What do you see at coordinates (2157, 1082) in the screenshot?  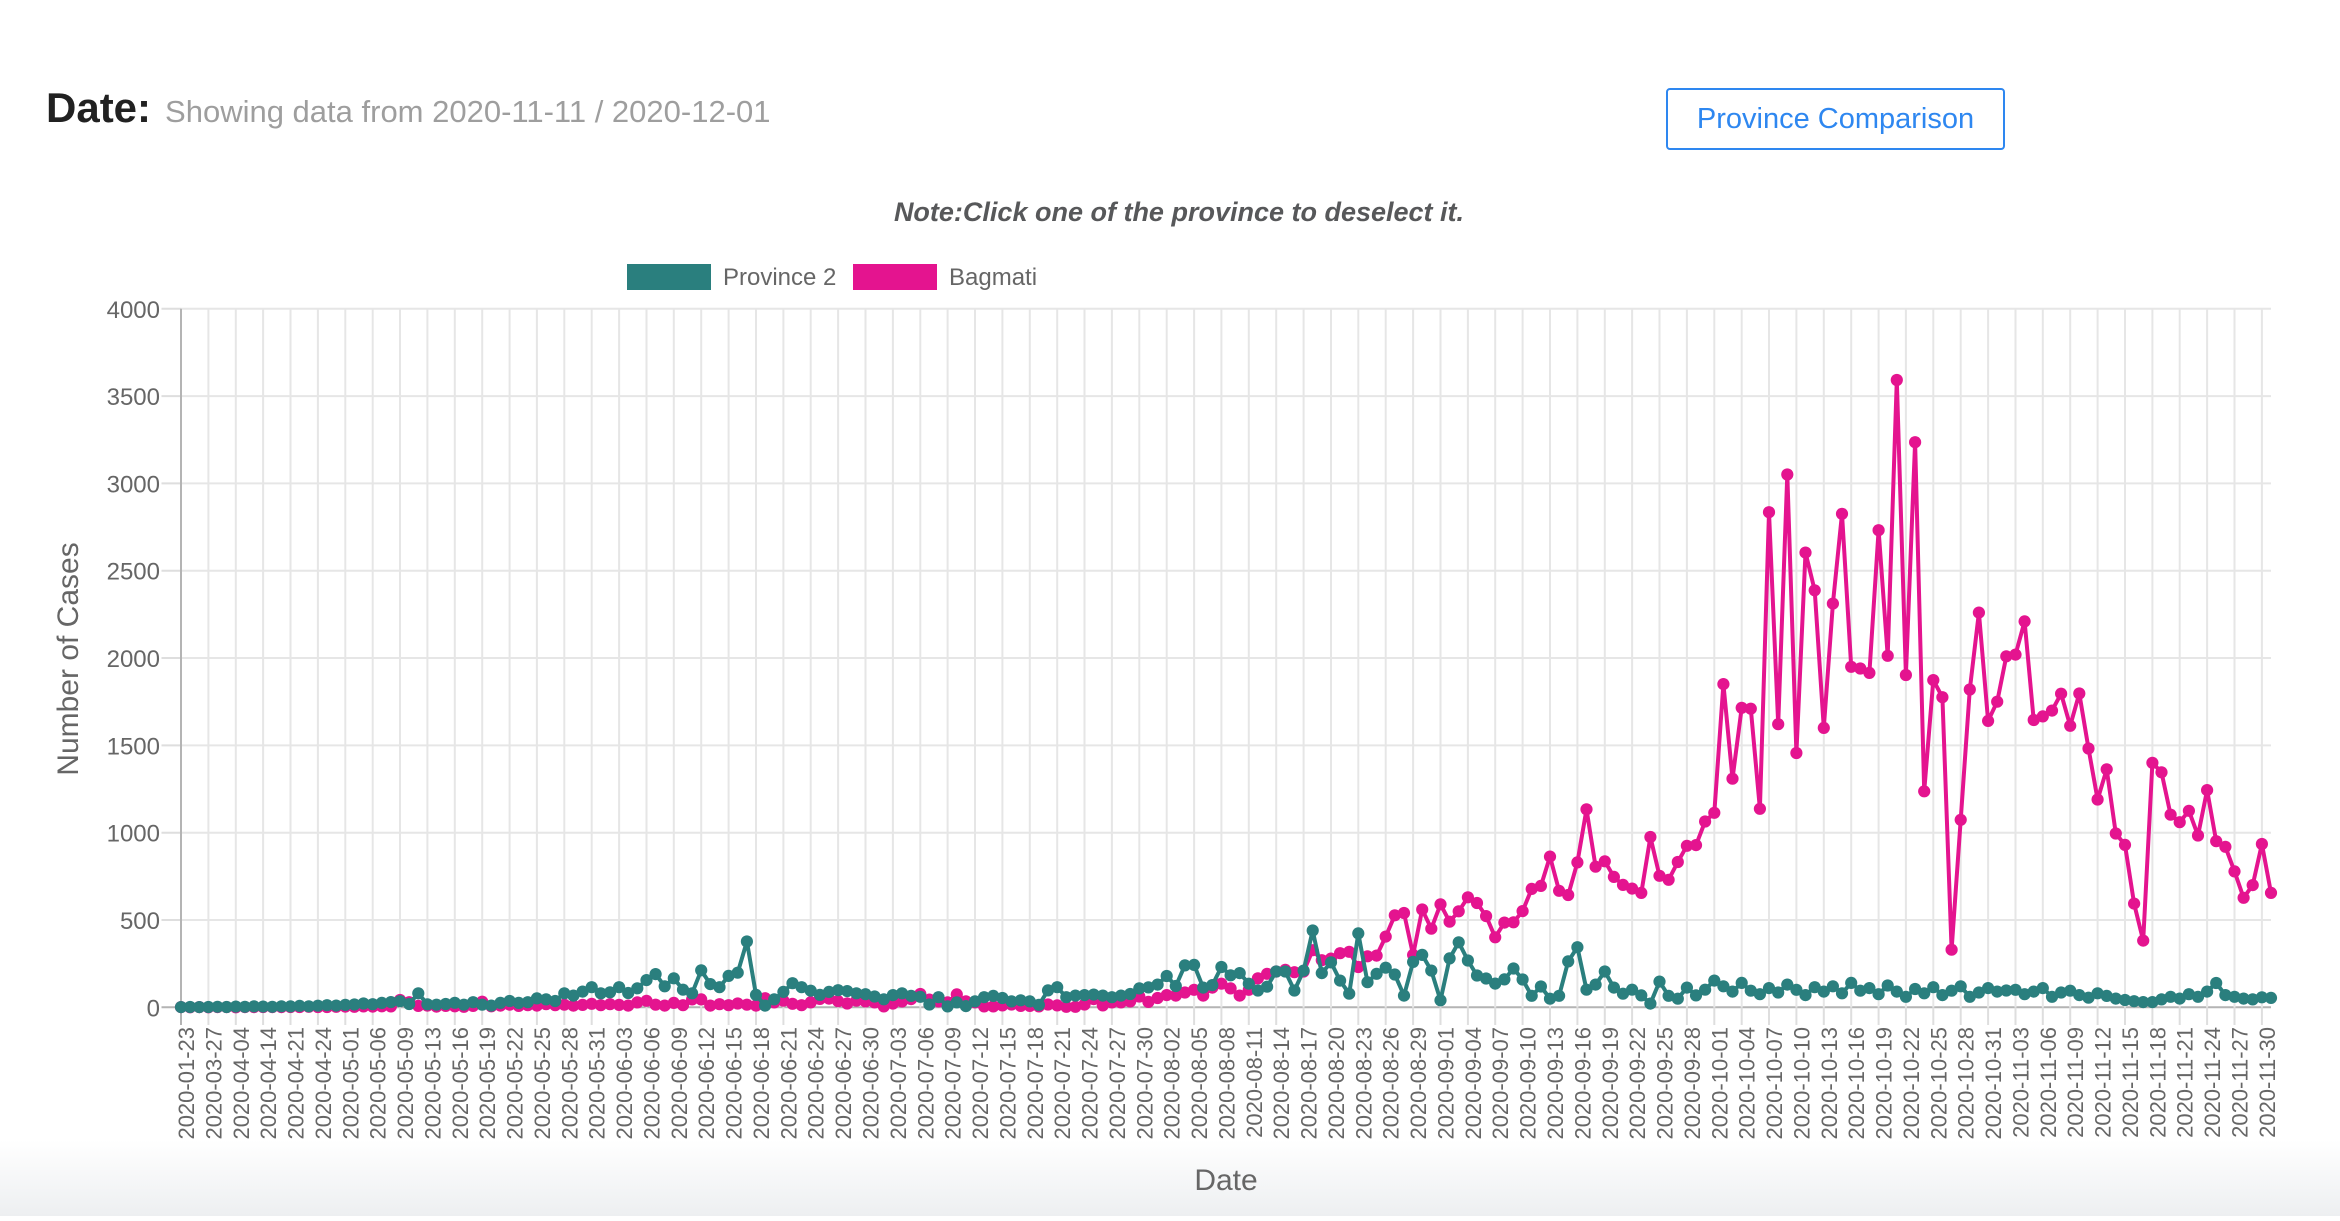 I see `svg-text: 2020-11-18` at bounding box center [2157, 1082].